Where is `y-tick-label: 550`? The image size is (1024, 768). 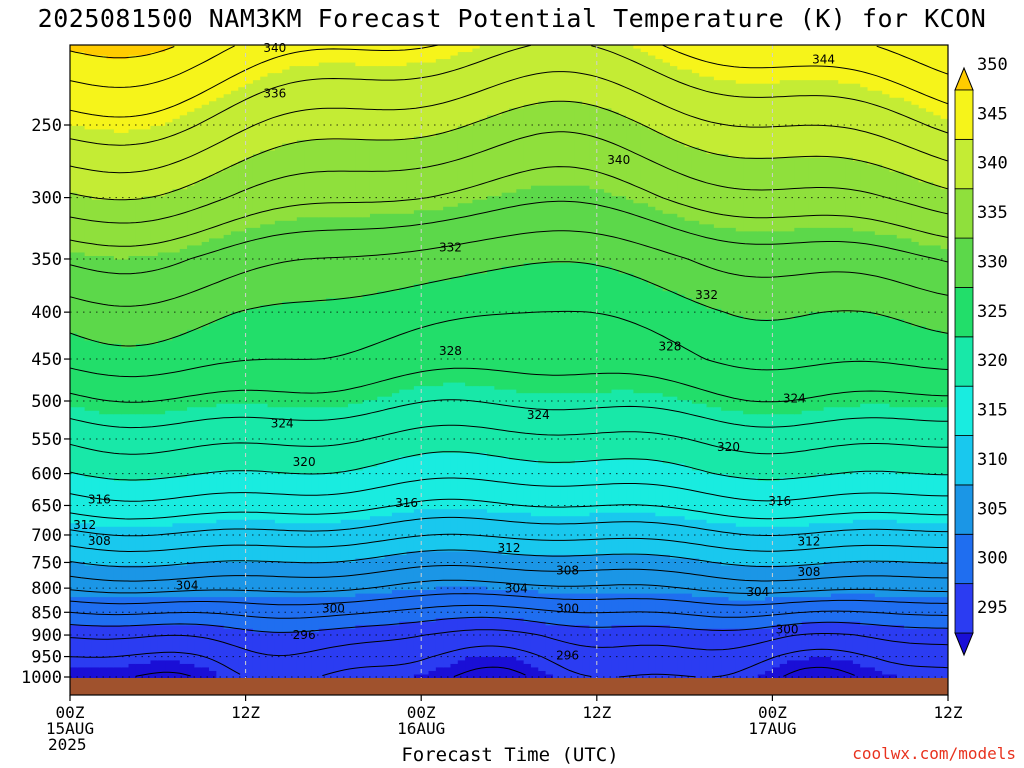
y-tick-label: 550 is located at coordinates (46, 440).